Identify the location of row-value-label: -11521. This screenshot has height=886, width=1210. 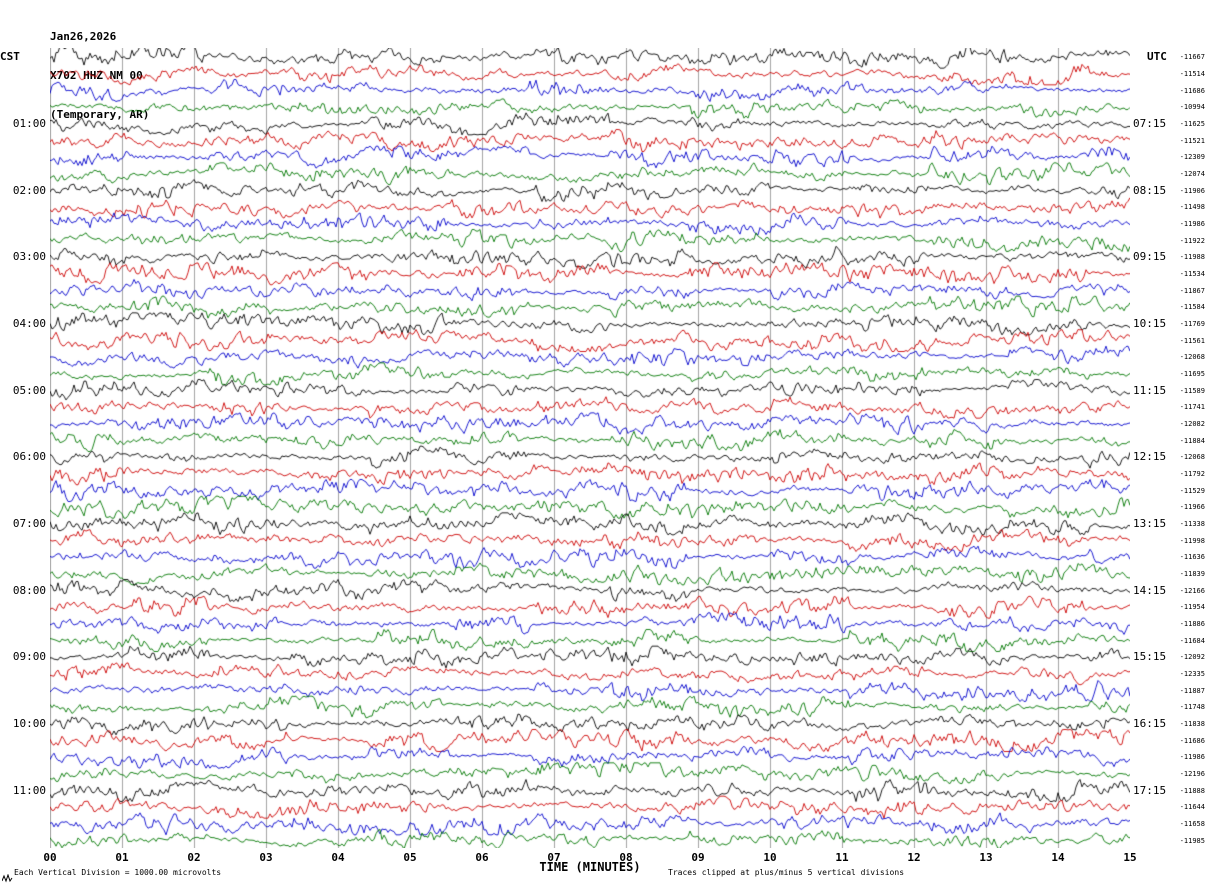
(1192, 140).